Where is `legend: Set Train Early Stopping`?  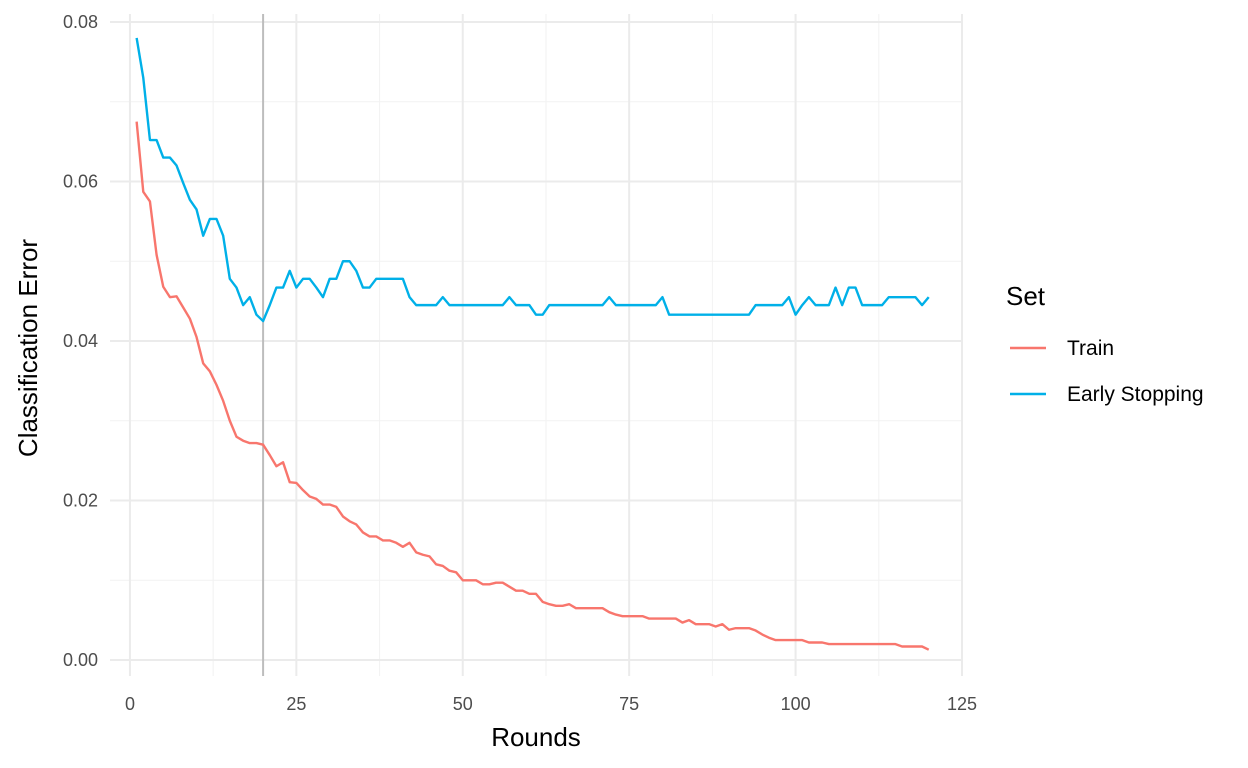 legend: Set Train Early Stopping is located at coordinates (1105, 343).